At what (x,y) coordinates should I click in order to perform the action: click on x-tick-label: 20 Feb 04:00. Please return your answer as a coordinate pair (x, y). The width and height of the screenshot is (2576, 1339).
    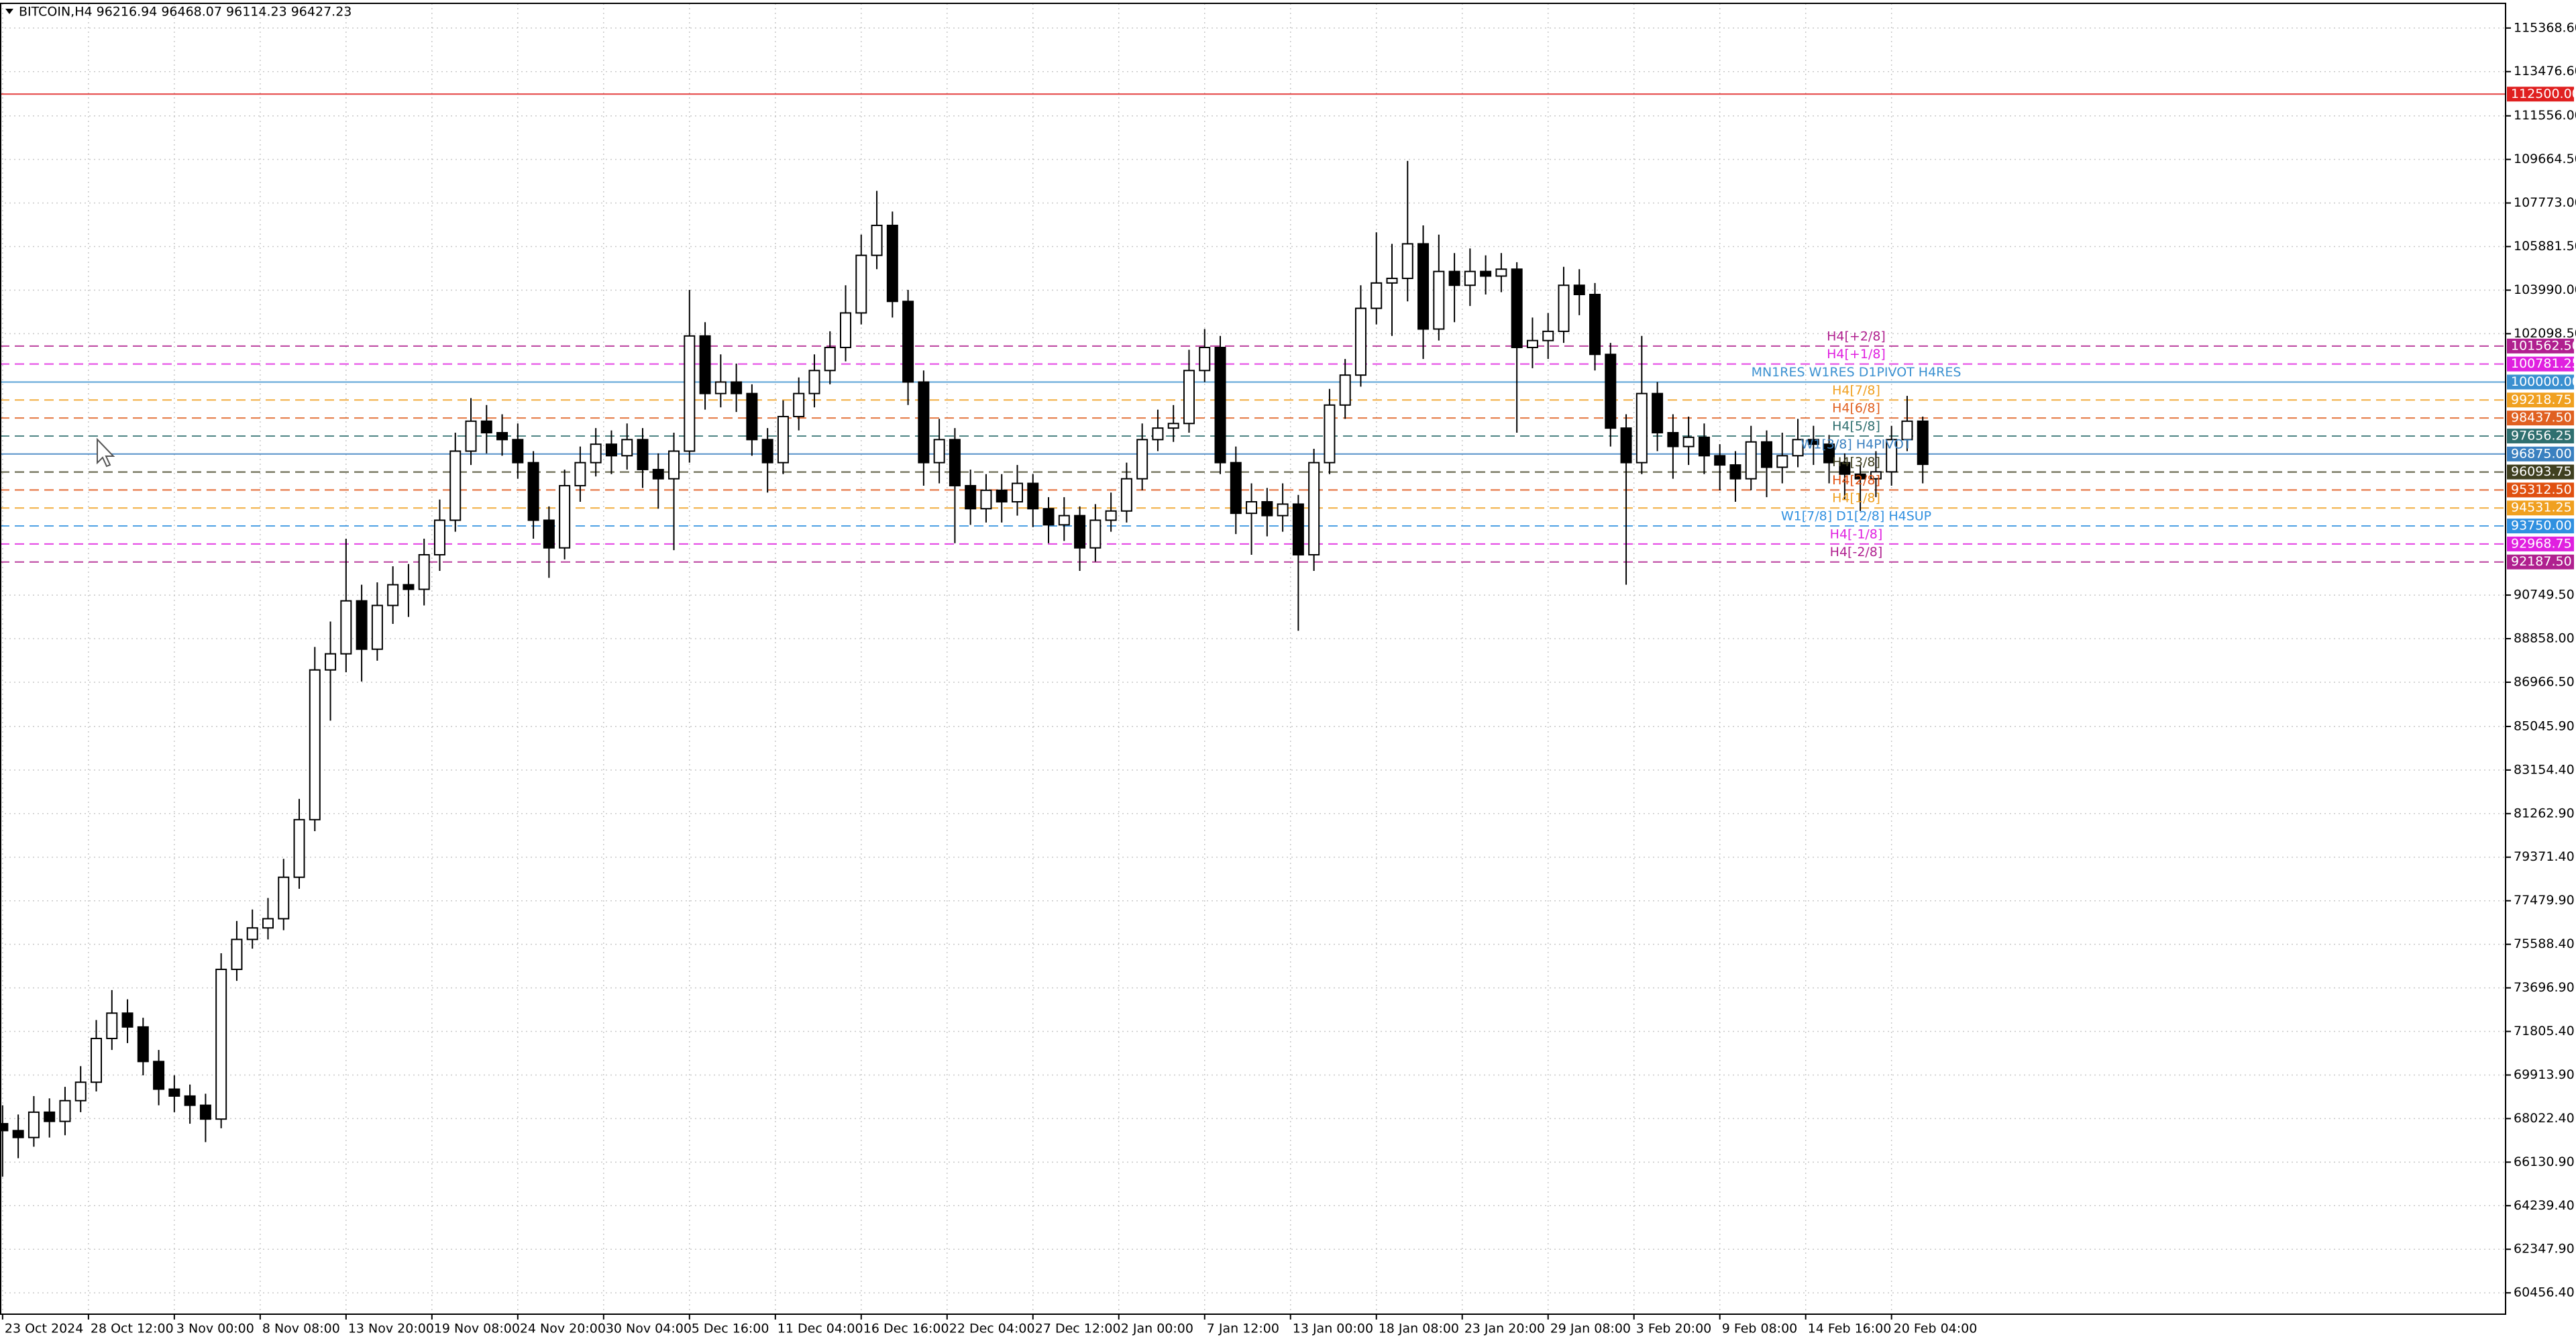
    Looking at the image, I should click on (1936, 1329).